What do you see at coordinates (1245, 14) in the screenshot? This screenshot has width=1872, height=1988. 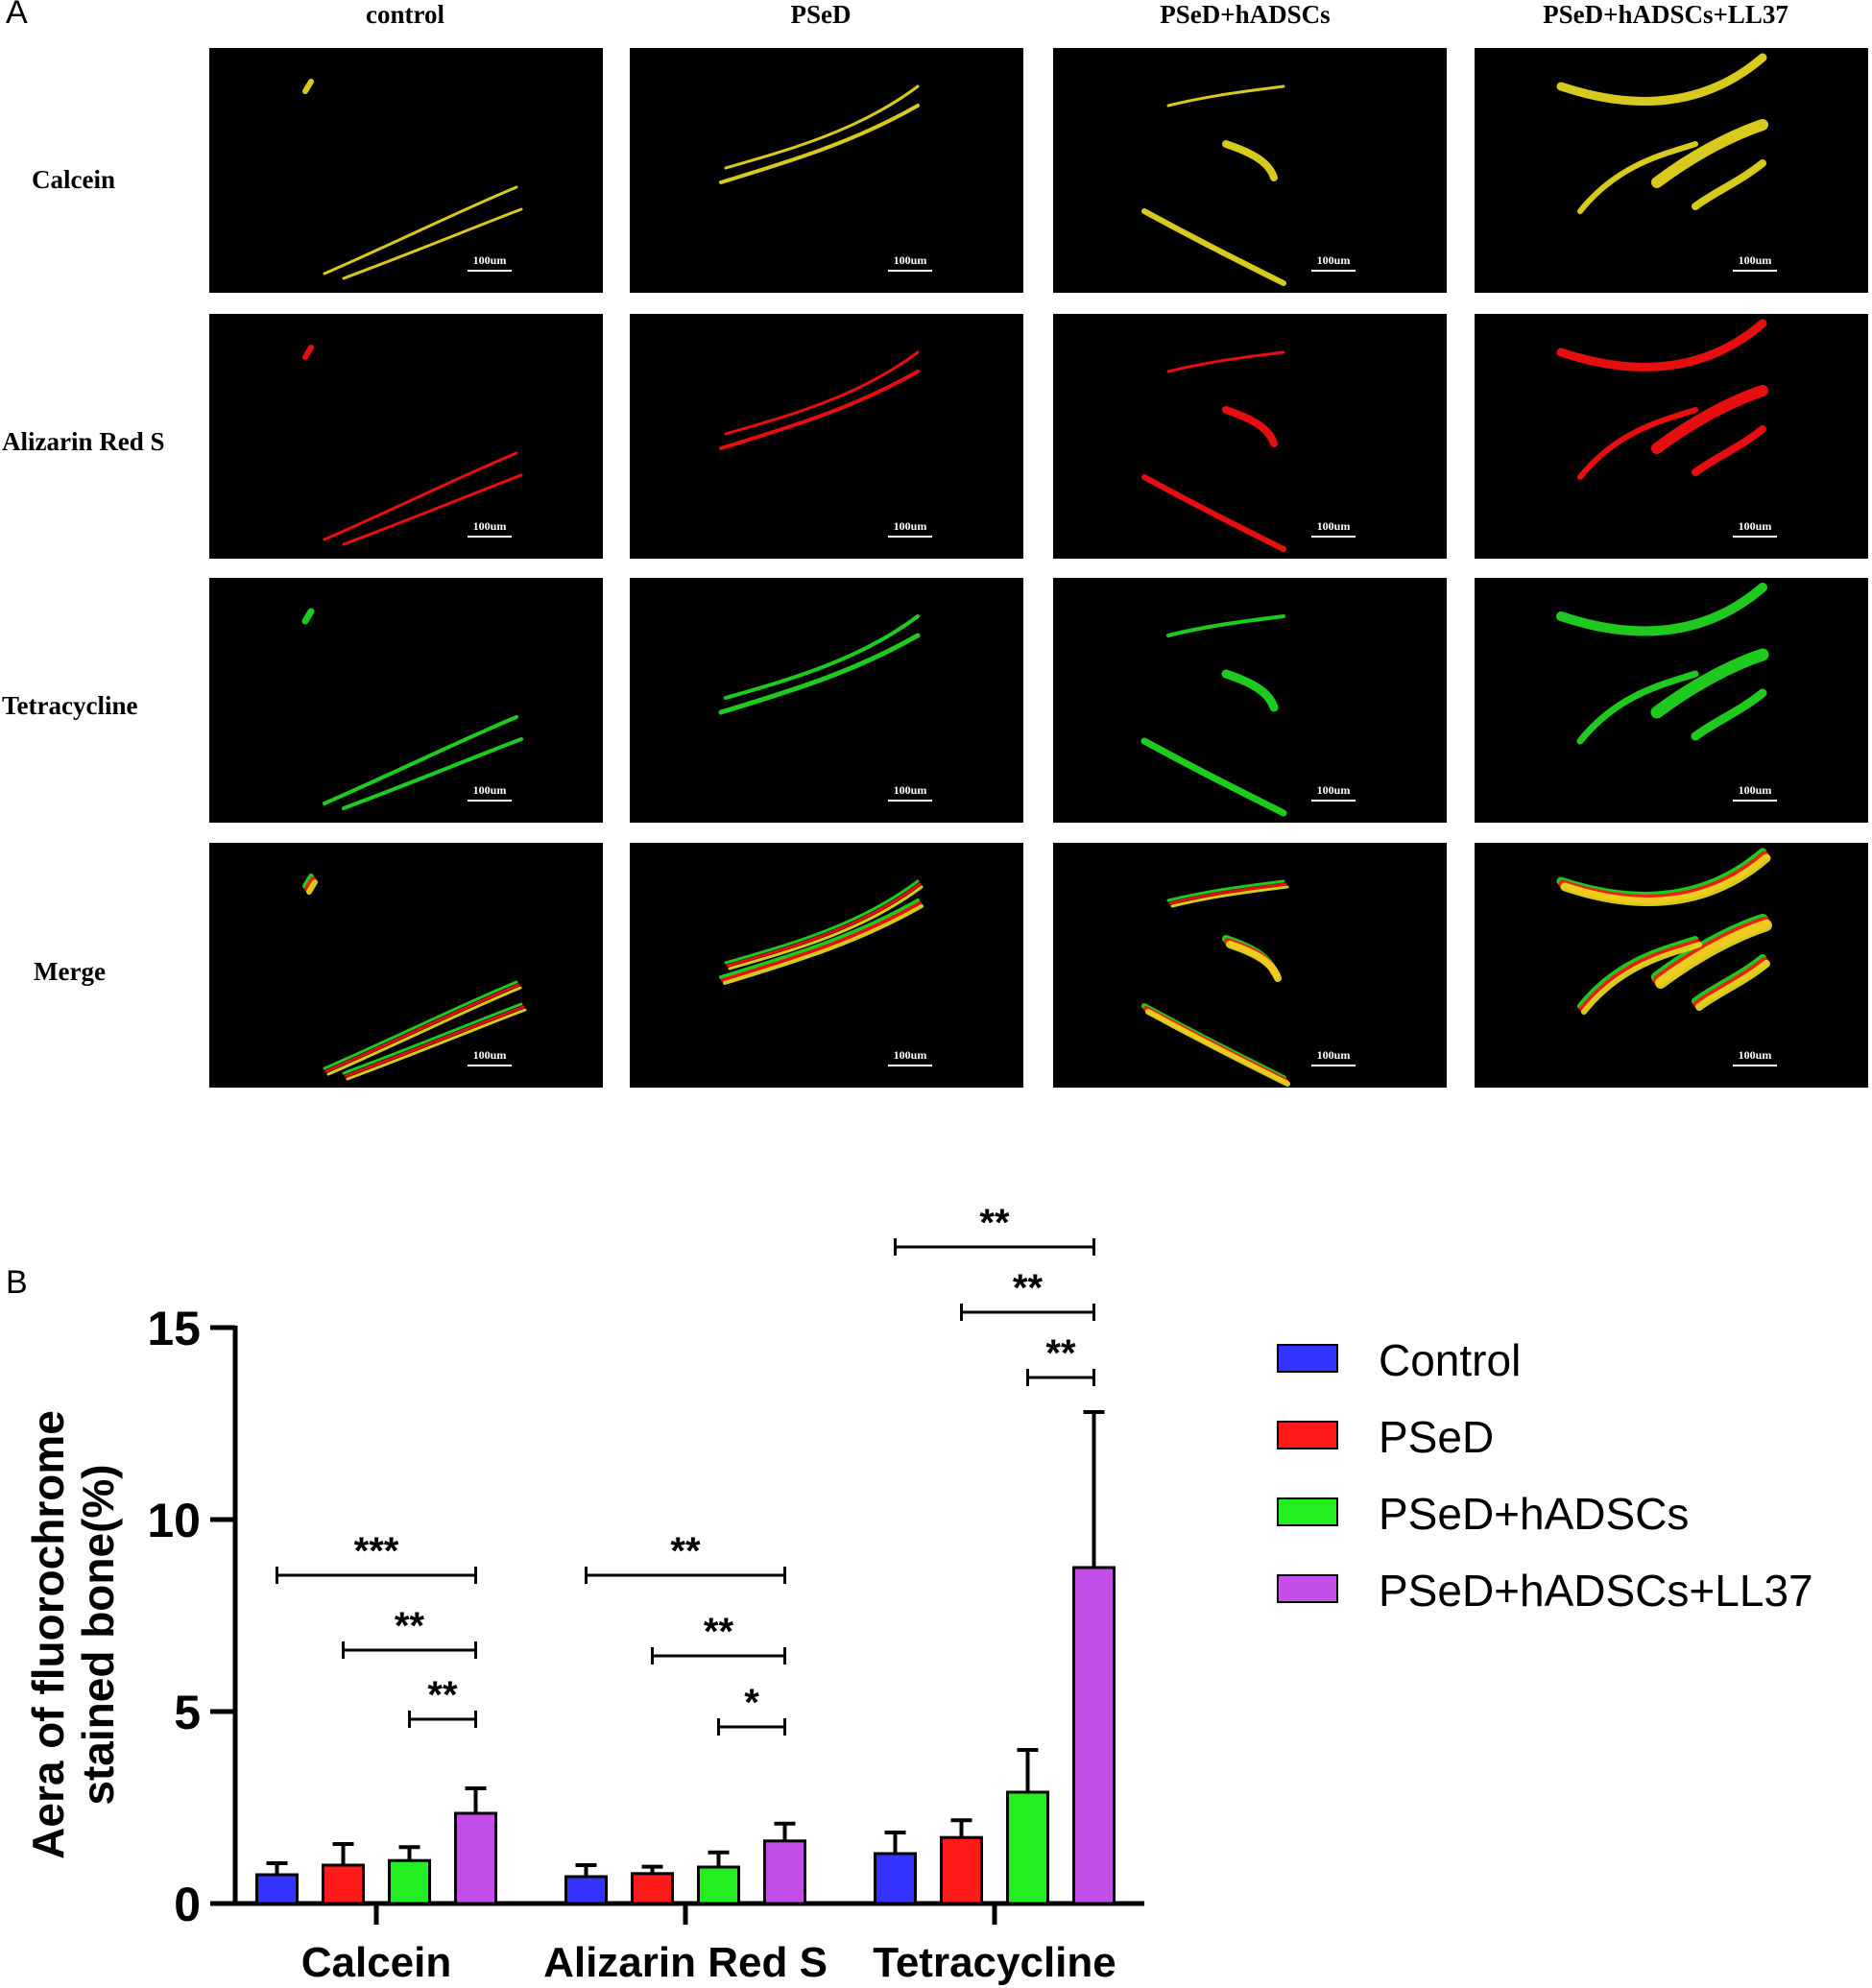 I see `column-header-psed-hadscs: PSeD+hADSCs` at bounding box center [1245, 14].